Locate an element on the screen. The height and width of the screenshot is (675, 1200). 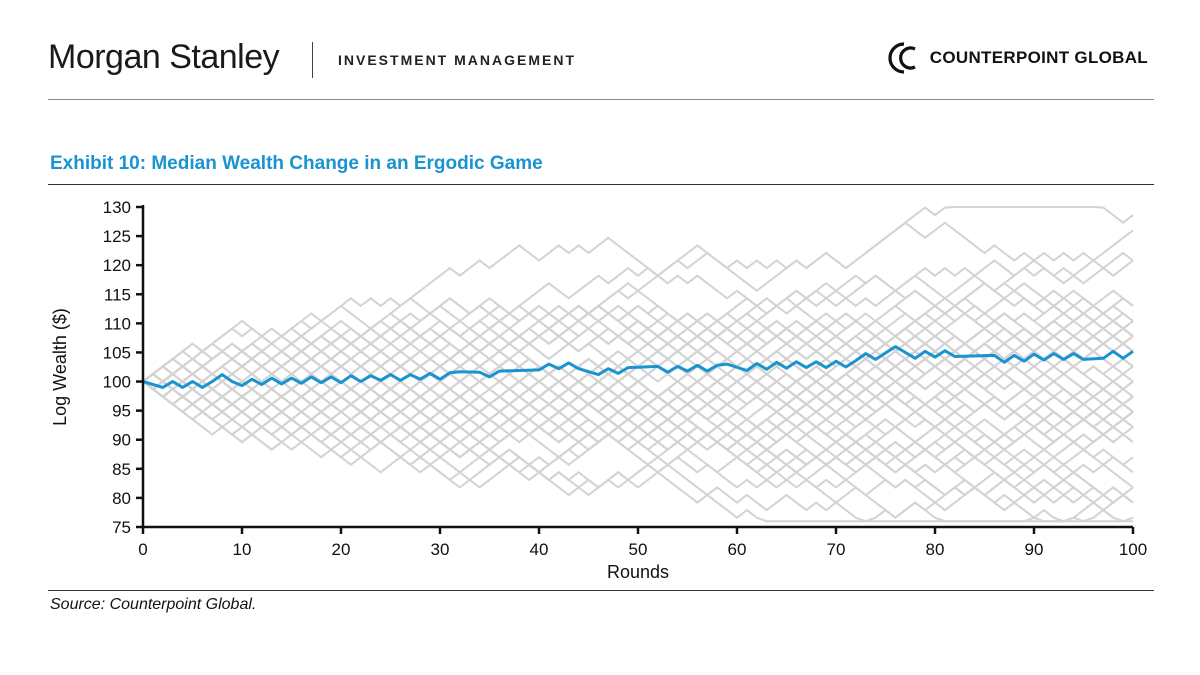
median-wealth-line is located at coordinates (638, 367).